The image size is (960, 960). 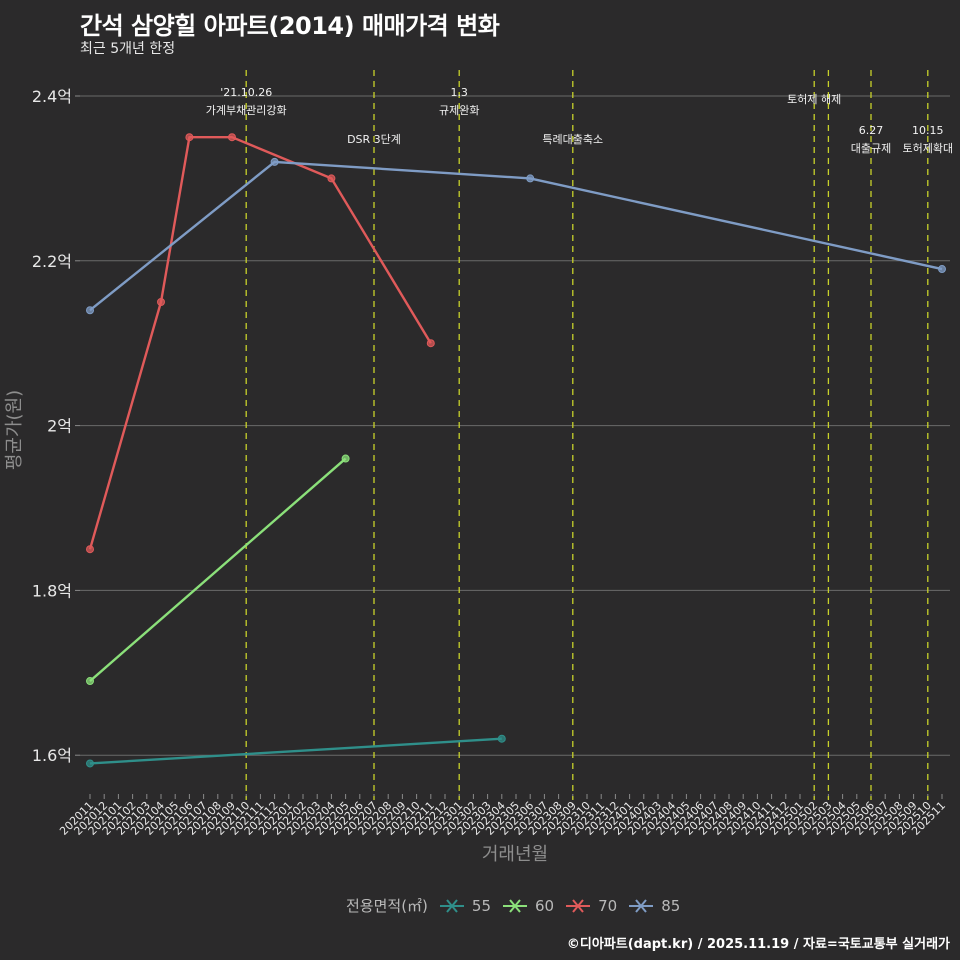 What do you see at coordinates (927, 148) in the screenshot?
I see `policy-event-label: 토허제확대` at bounding box center [927, 148].